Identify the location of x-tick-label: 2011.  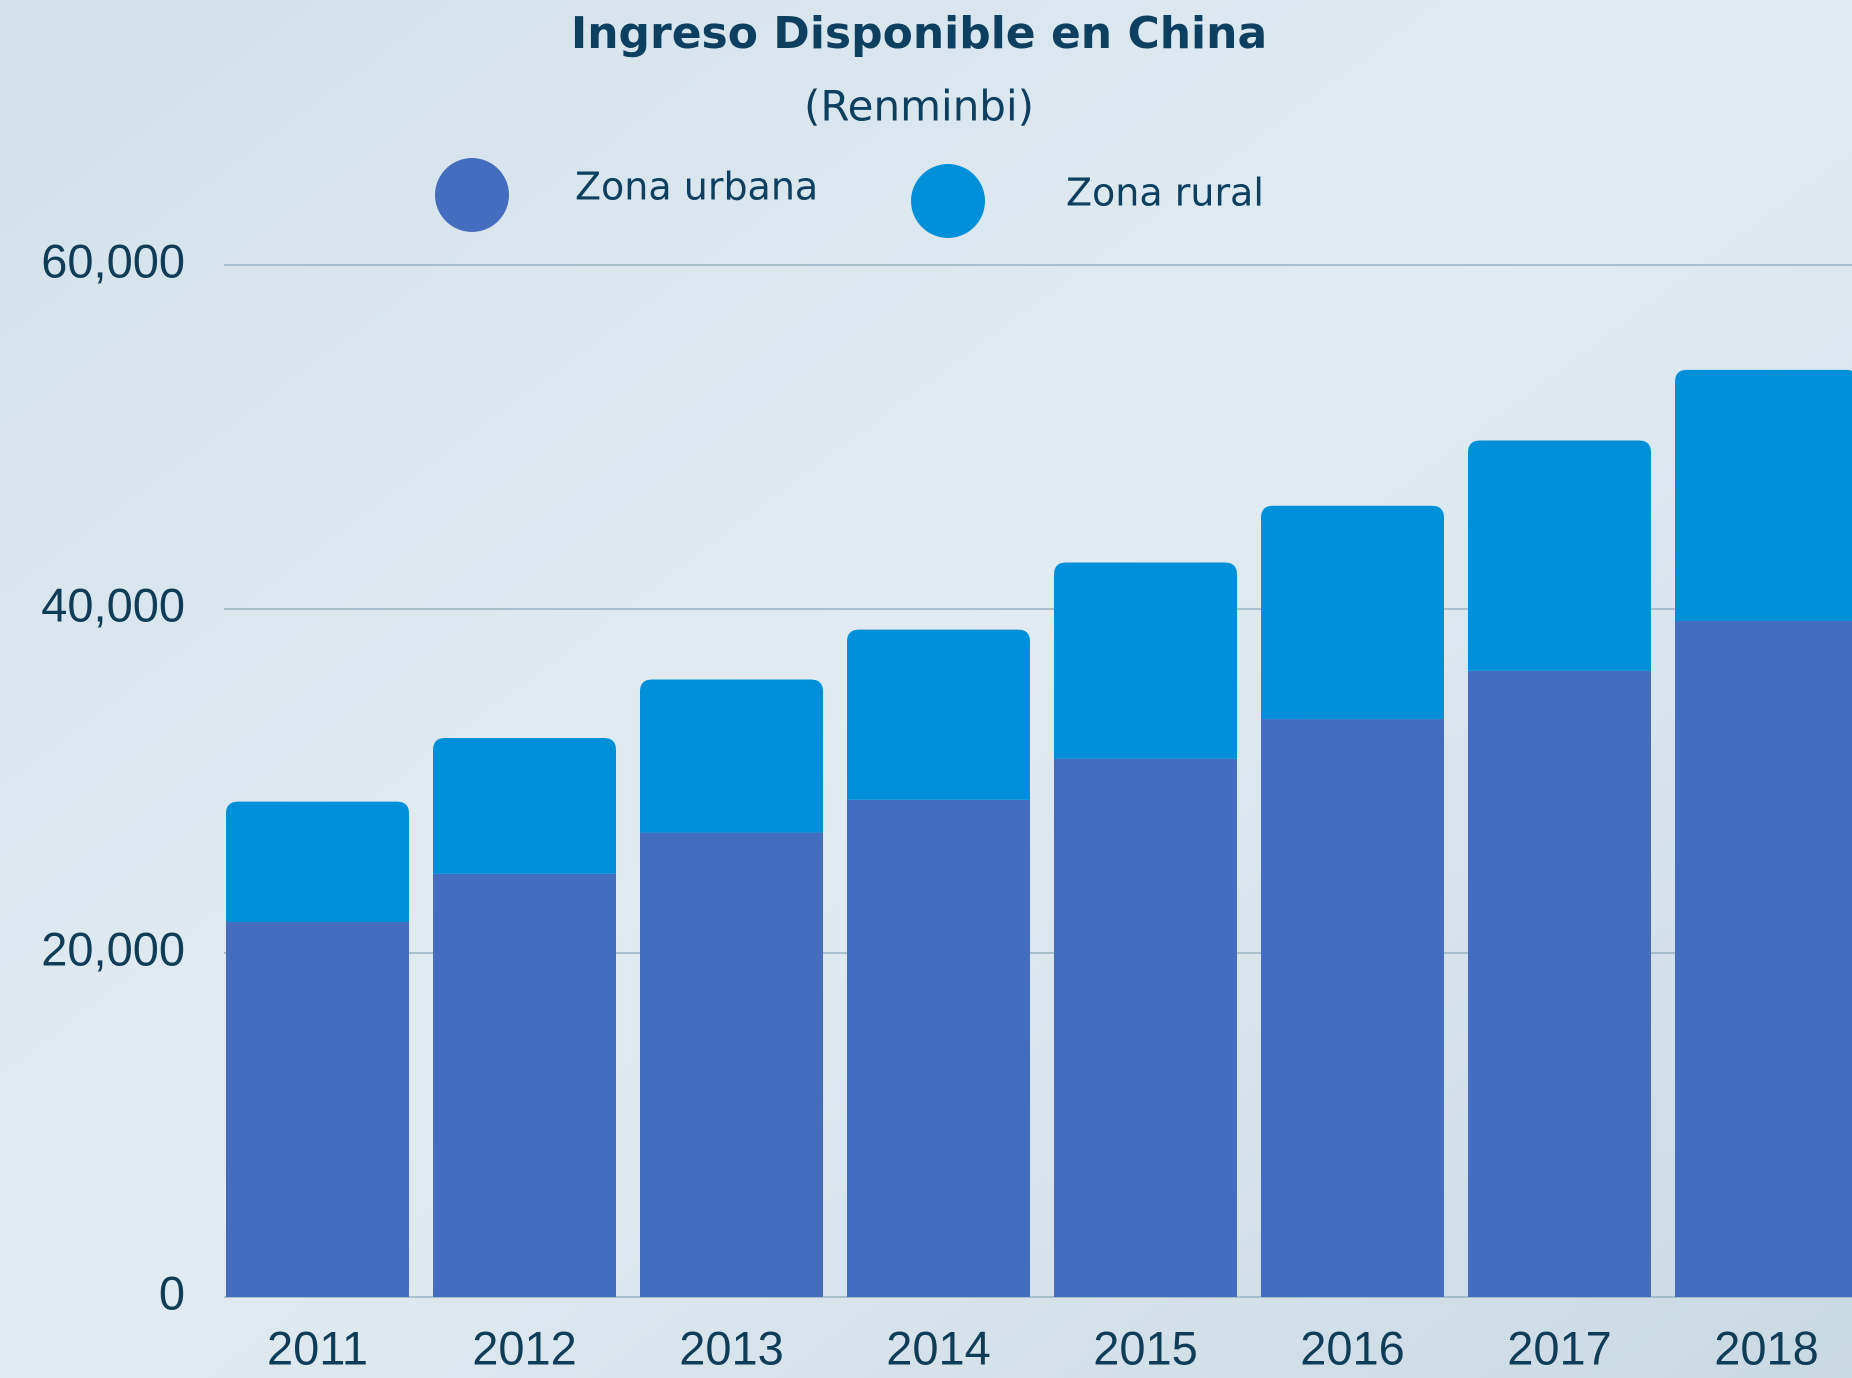
(317, 1347).